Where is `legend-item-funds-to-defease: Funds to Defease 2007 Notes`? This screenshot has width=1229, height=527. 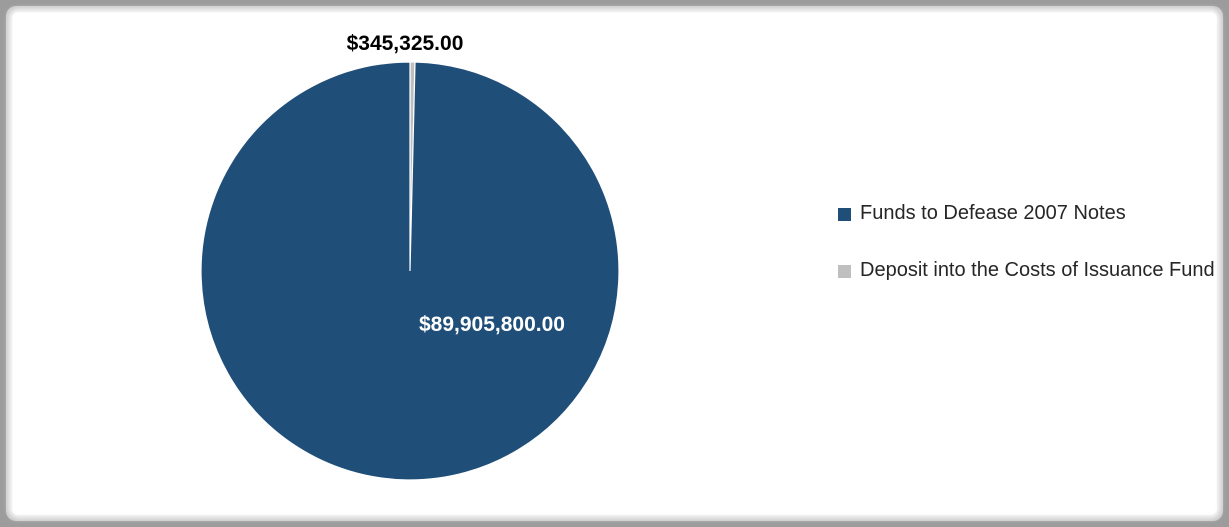 legend-item-funds-to-defease: Funds to Defease 2007 Notes is located at coordinates (1028, 213).